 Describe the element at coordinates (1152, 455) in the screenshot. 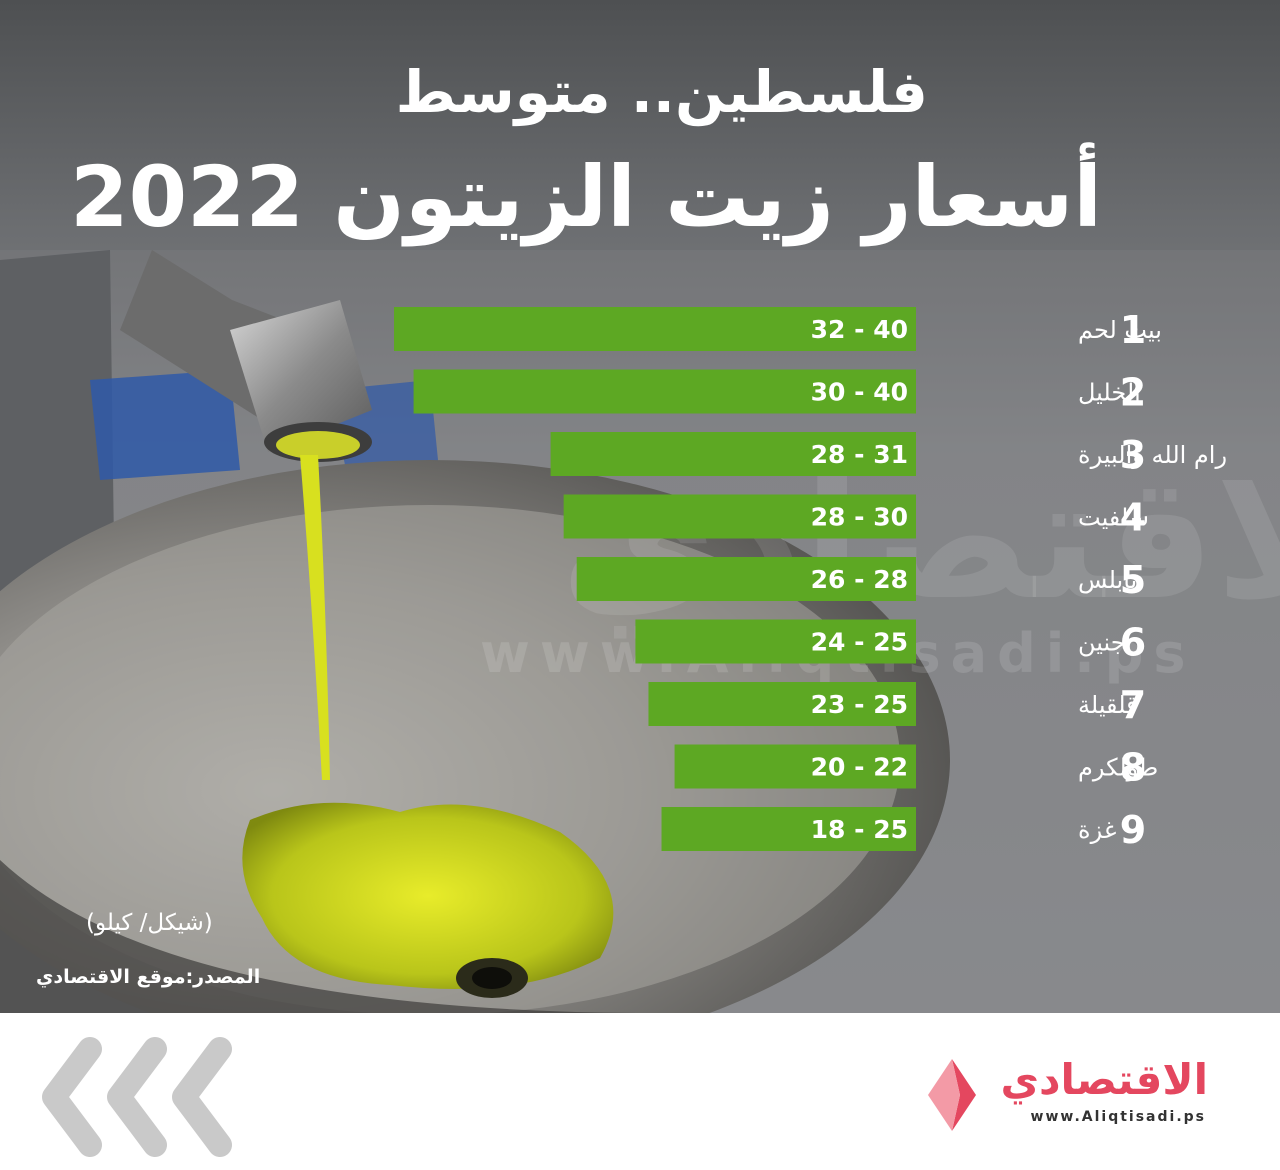

I see `city-label-3: رام الله والبيرة` at that location.